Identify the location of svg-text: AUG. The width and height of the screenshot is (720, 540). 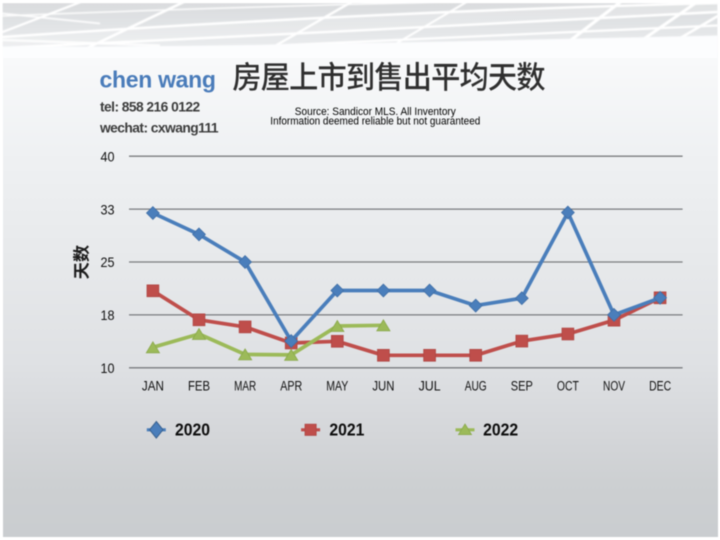
(476, 387).